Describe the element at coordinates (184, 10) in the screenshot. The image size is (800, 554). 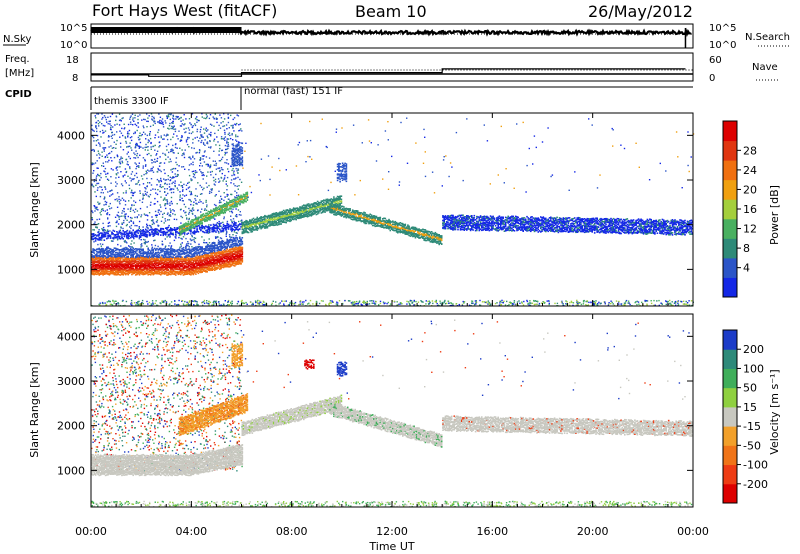
I see `station-title: Fort Hays West (fitACF)` at that location.